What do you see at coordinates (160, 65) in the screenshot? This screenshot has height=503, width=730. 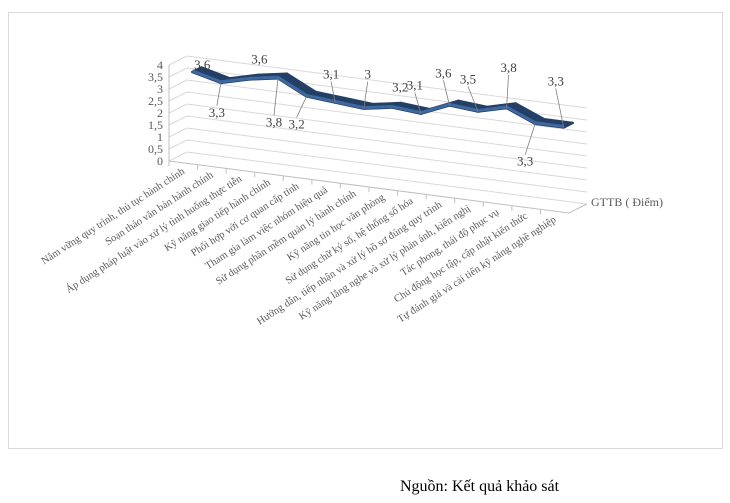 I see `y-tick-label: 4` at bounding box center [160, 65].